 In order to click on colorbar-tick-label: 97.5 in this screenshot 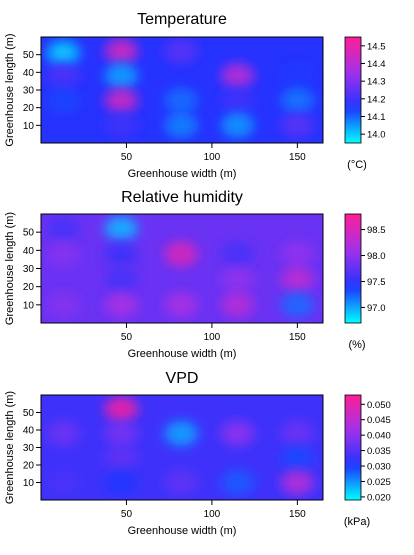, I will do `click(376, 282)`.